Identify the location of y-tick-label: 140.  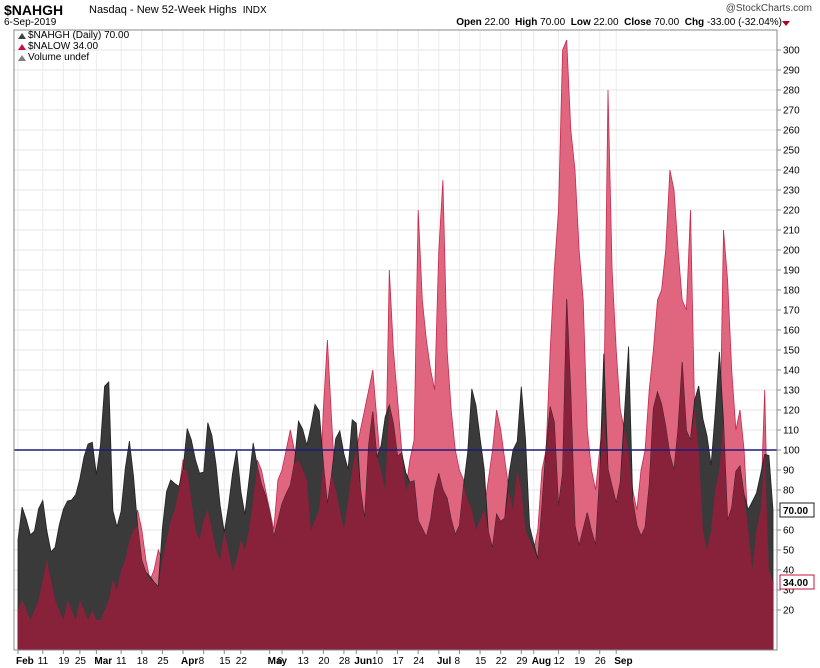
(791, 371).